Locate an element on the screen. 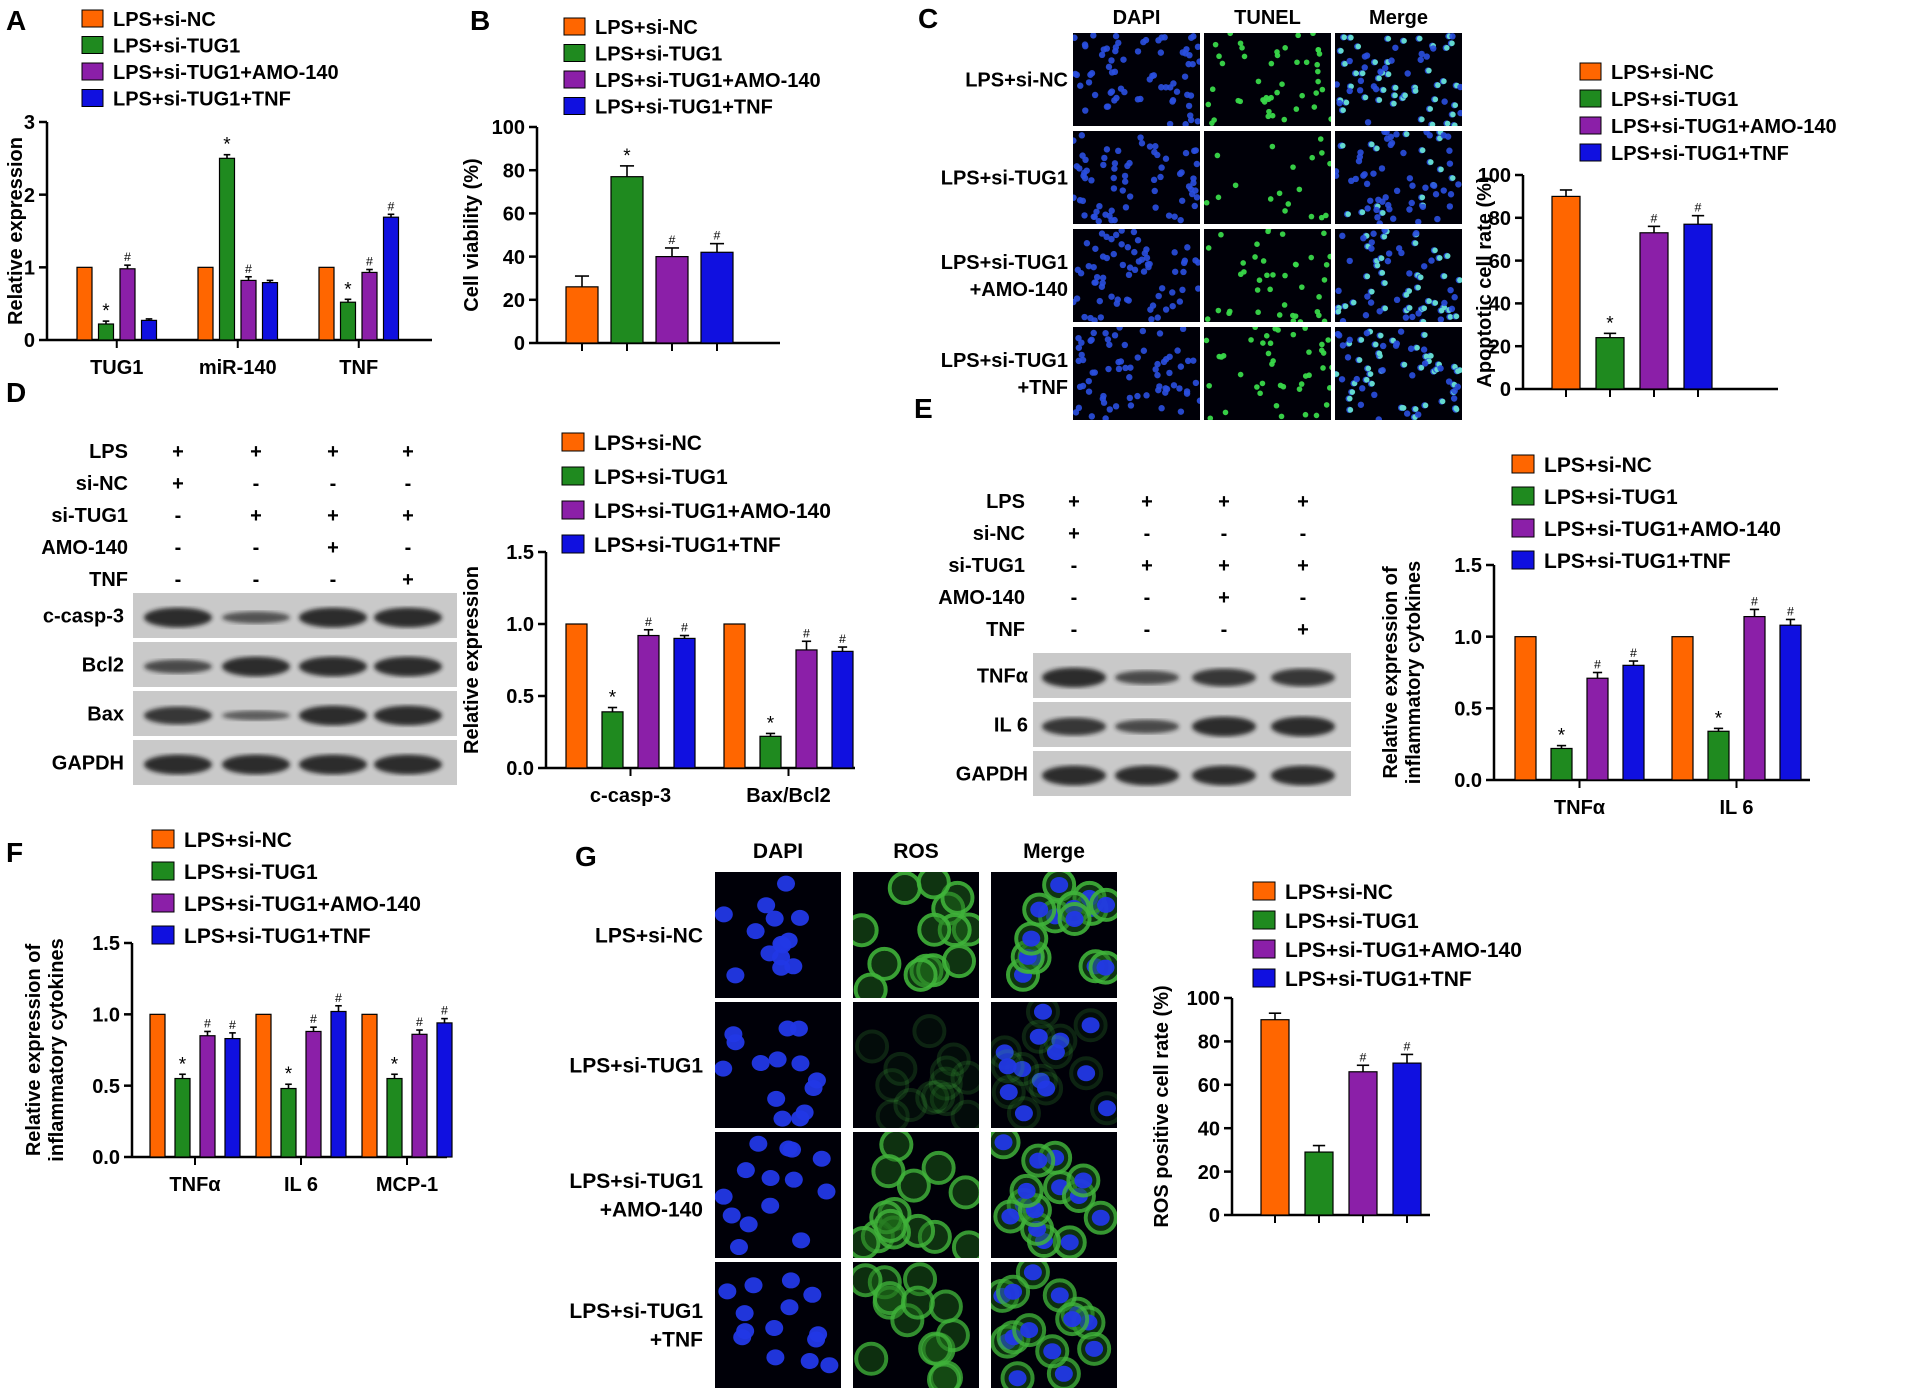 This screenshot has width=1917, height=1400. band-label: GAPDH is located at coordinates (88, 764).